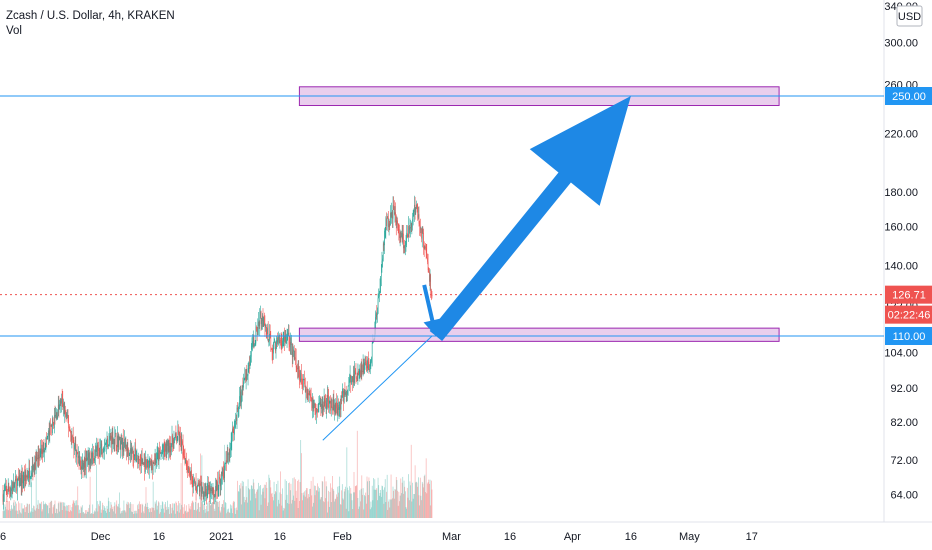  What do you see at coordinates (379, 537) in the screenshot?
I see `time-axis: 6 Dec 16 2021 16 Feb Mar 16 Apr 16 May 17` at bounding box center [379, 537].